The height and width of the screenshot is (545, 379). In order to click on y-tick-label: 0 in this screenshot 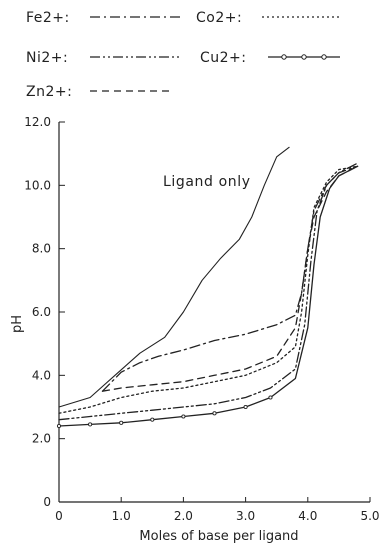, I will do `click(47, 502)`.